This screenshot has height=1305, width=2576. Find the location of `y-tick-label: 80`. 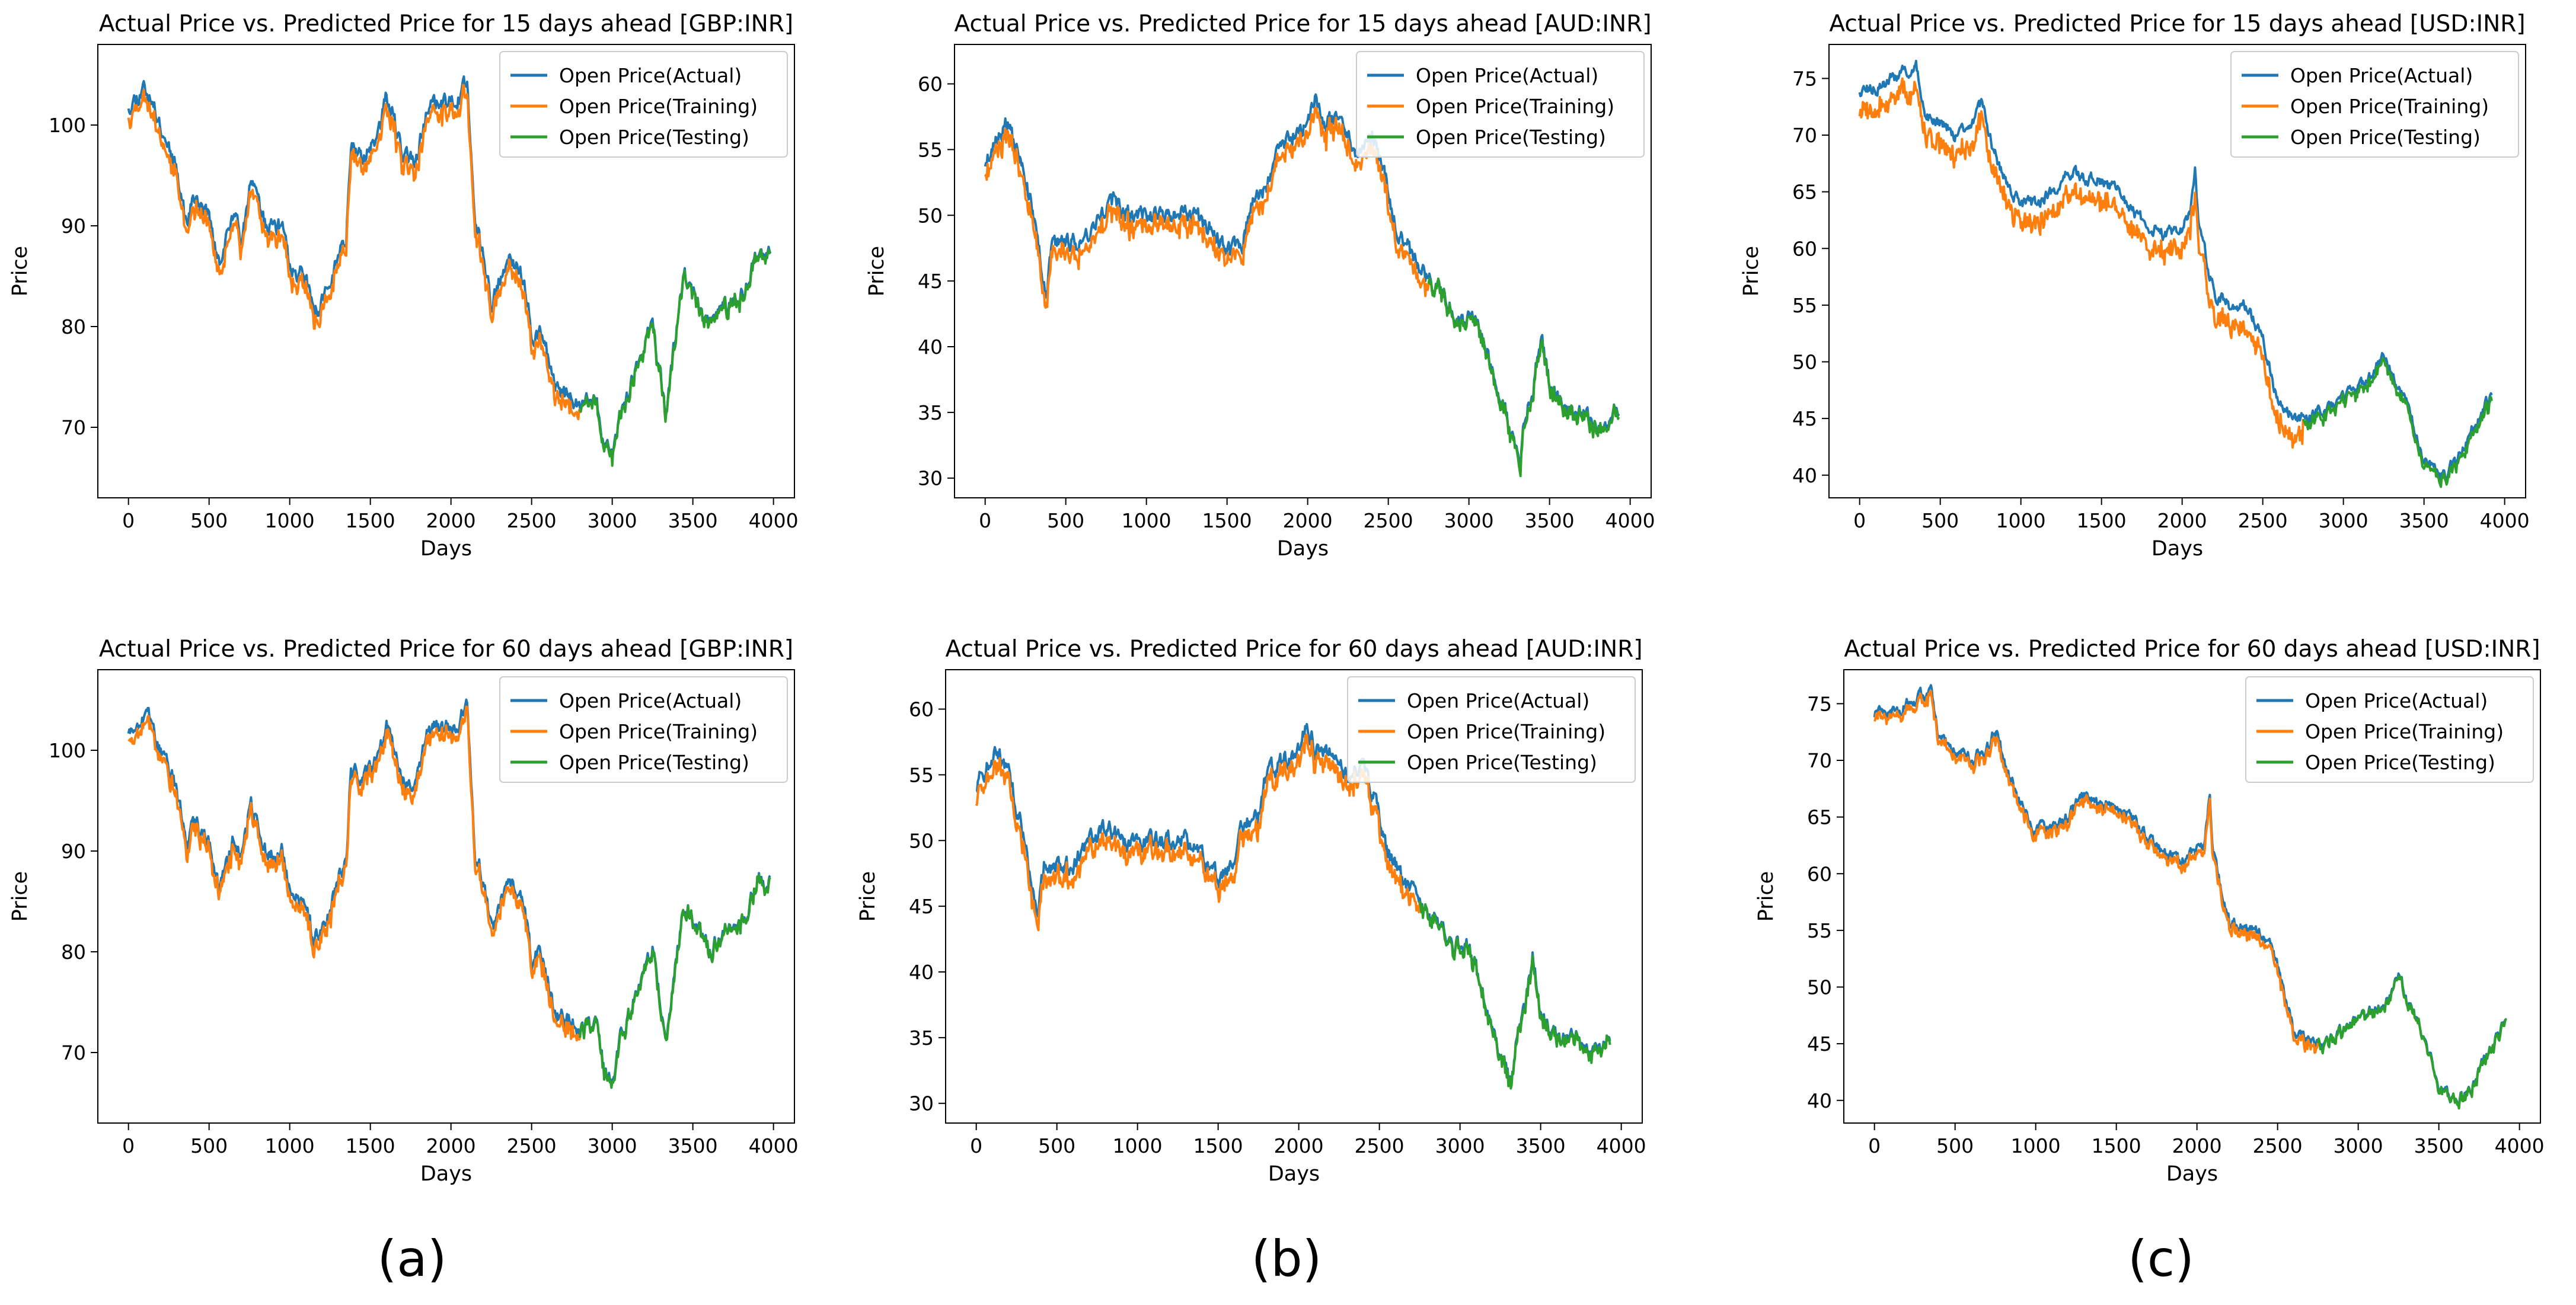

y-tick-label: 80 is located at coordinates (73, 327).